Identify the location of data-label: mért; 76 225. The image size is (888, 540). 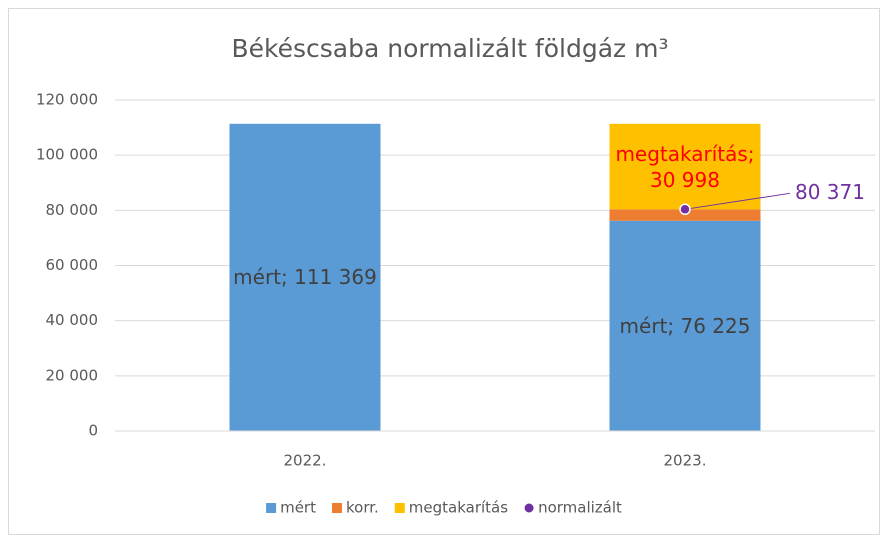
(685, 325).